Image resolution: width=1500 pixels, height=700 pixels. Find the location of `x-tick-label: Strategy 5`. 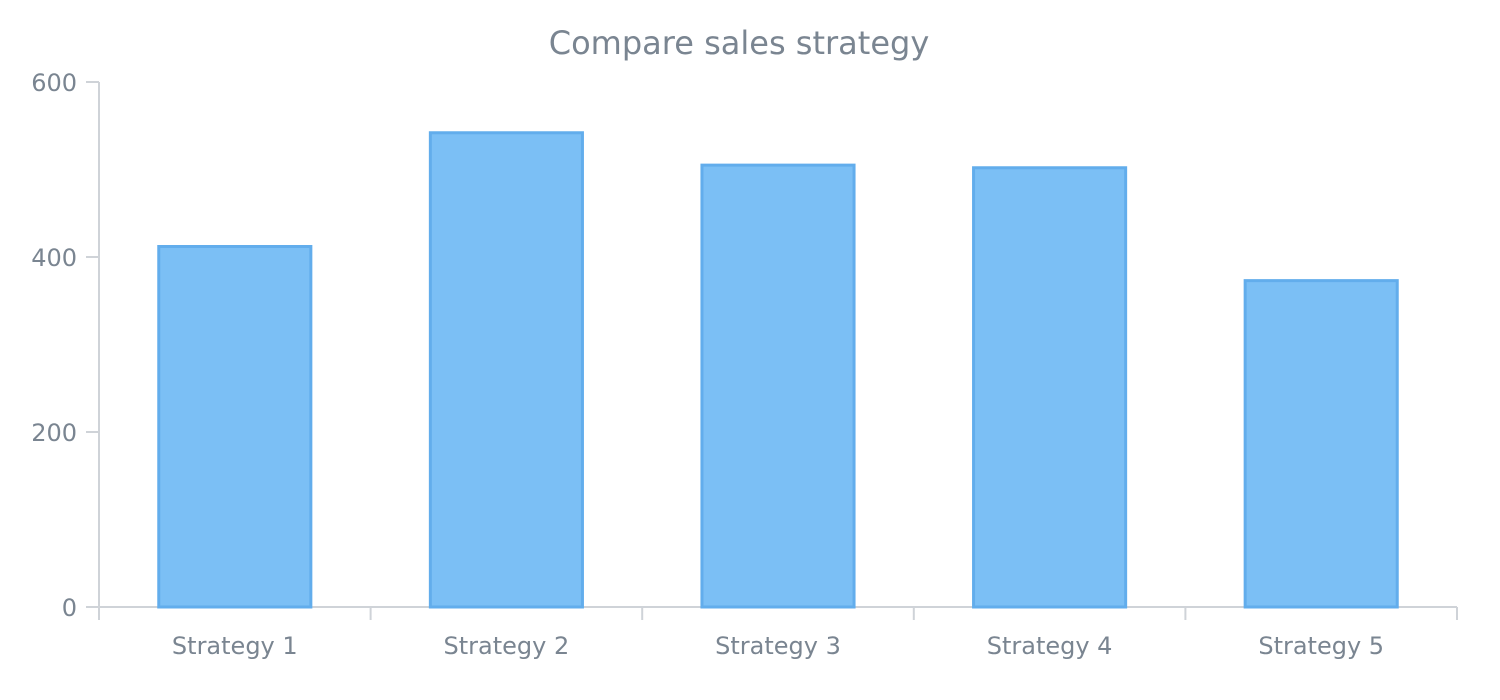

x-tick-label: Strategy 5 is located at coordinates (1321, 646).